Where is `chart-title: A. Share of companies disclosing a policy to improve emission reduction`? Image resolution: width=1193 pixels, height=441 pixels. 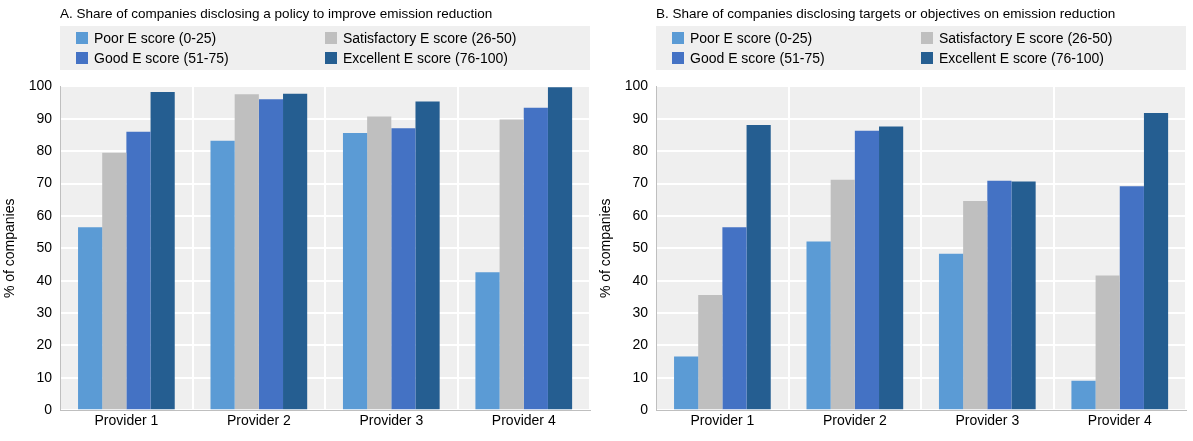
chart-title: A. Share of companies disclosing a policy to improve emission reduction is located at coordinates (277, 14).